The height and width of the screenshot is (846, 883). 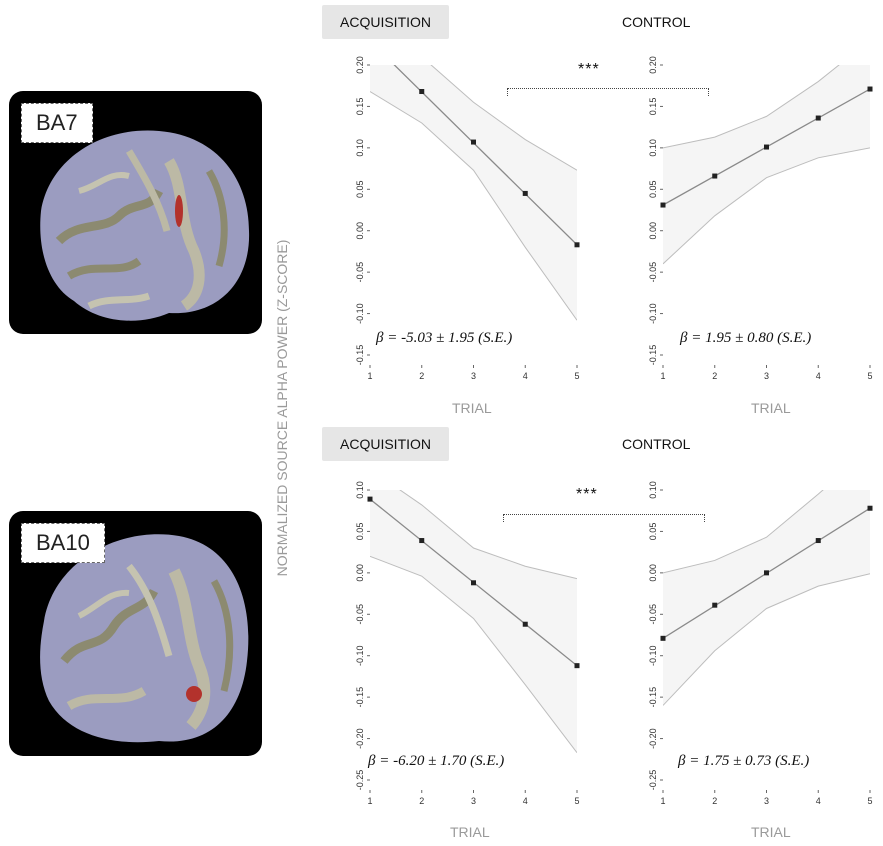 What do you see at coordinates (282, 408) in the screenshot?
I see `y-axis-label: NORMALIZED SOURCE ALPHA POWER (Z-SCORE)` at bounding box center [282, 408].